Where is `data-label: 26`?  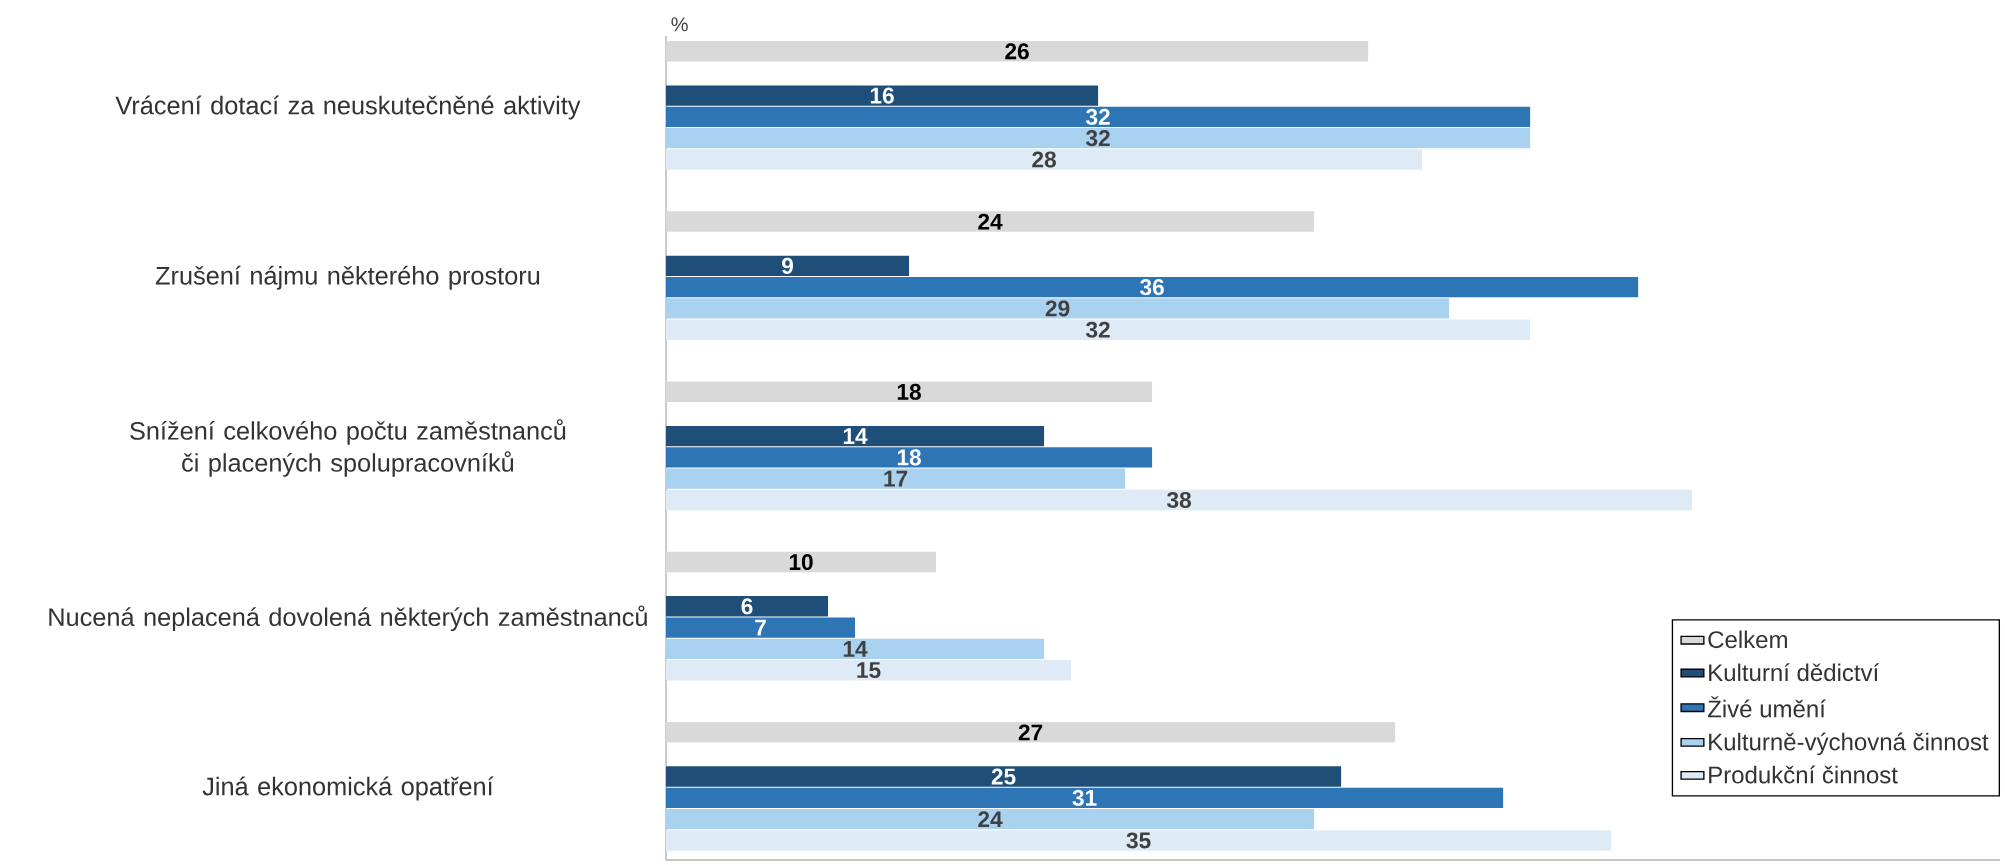 data-label: 26 is located at coordinates (1017, 51).